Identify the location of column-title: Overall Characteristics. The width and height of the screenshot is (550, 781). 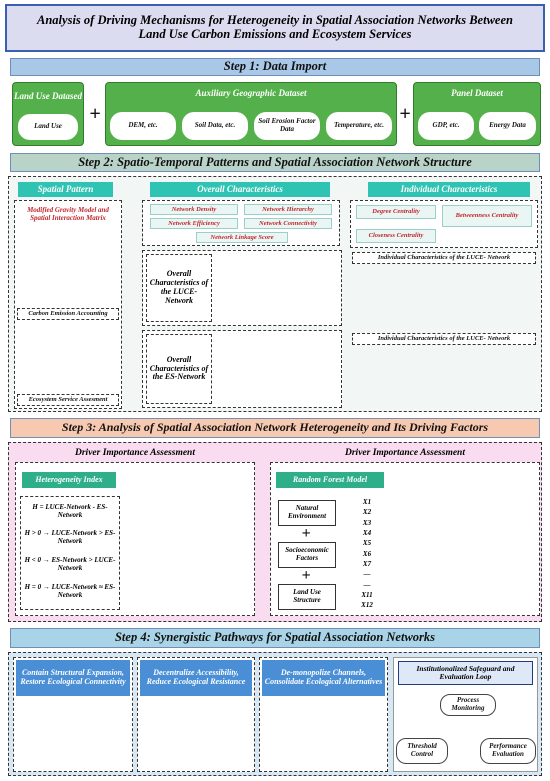
(240, 189).